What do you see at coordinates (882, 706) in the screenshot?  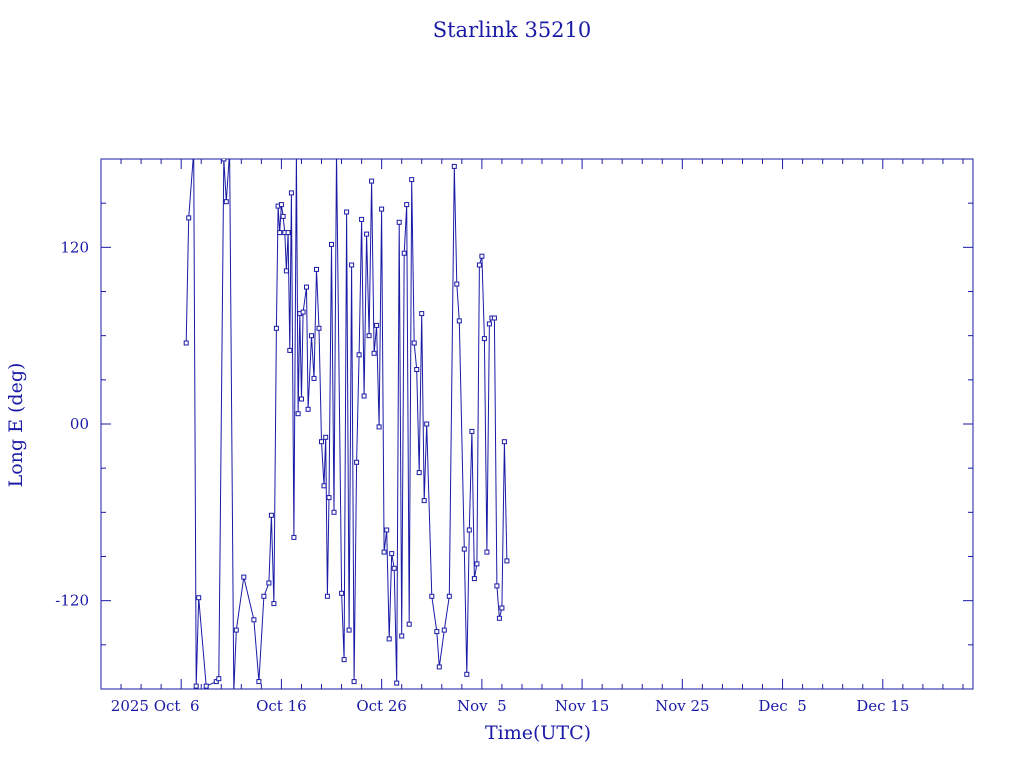 I see `x-tick-label: Dec 15` at bounding box center [882, 706].